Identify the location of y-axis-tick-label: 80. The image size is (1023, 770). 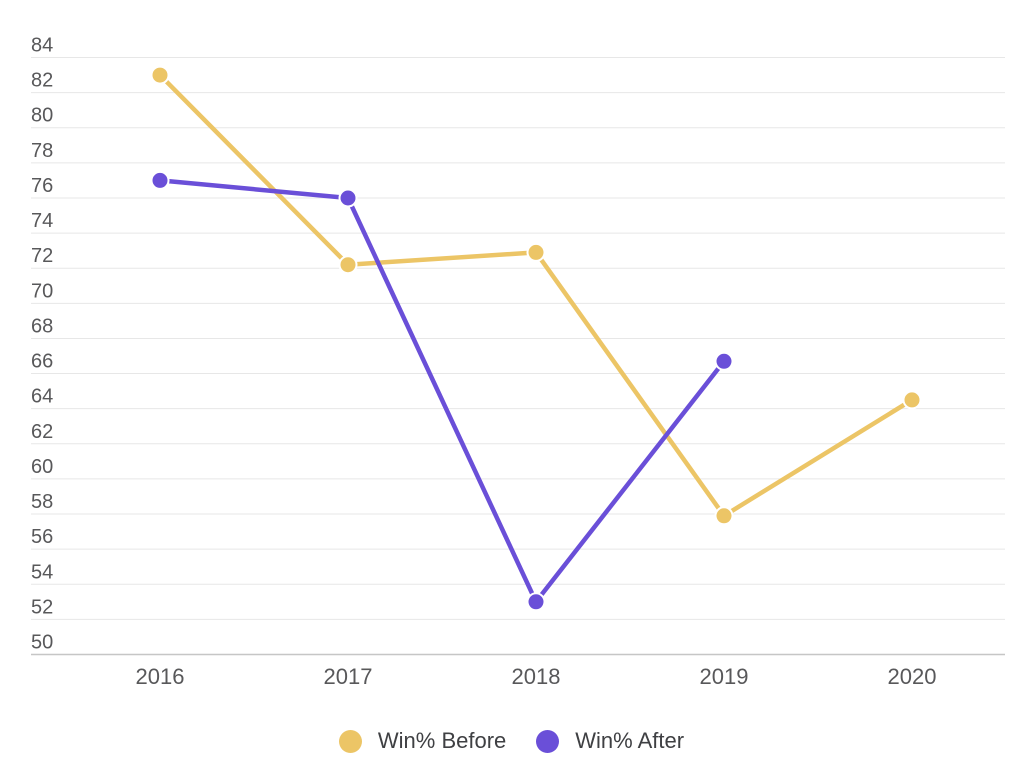
(42, 116).